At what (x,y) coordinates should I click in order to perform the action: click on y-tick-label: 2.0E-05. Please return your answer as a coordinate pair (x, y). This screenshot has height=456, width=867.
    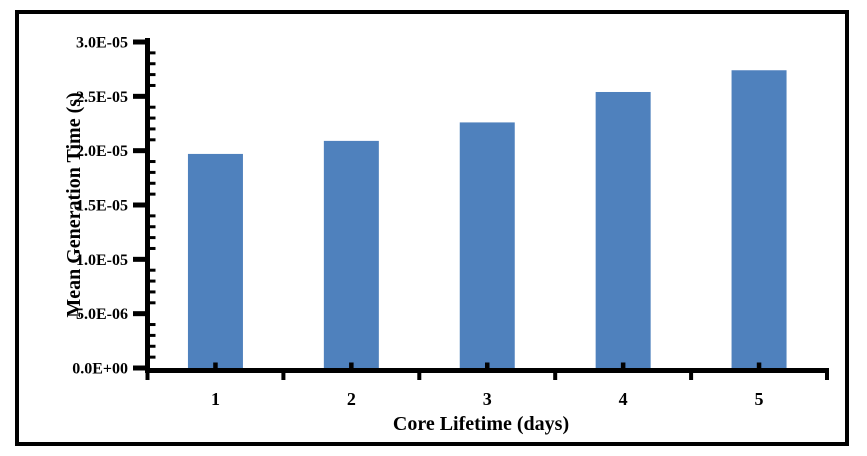
    Looking at the image, I should click on (102, 151).